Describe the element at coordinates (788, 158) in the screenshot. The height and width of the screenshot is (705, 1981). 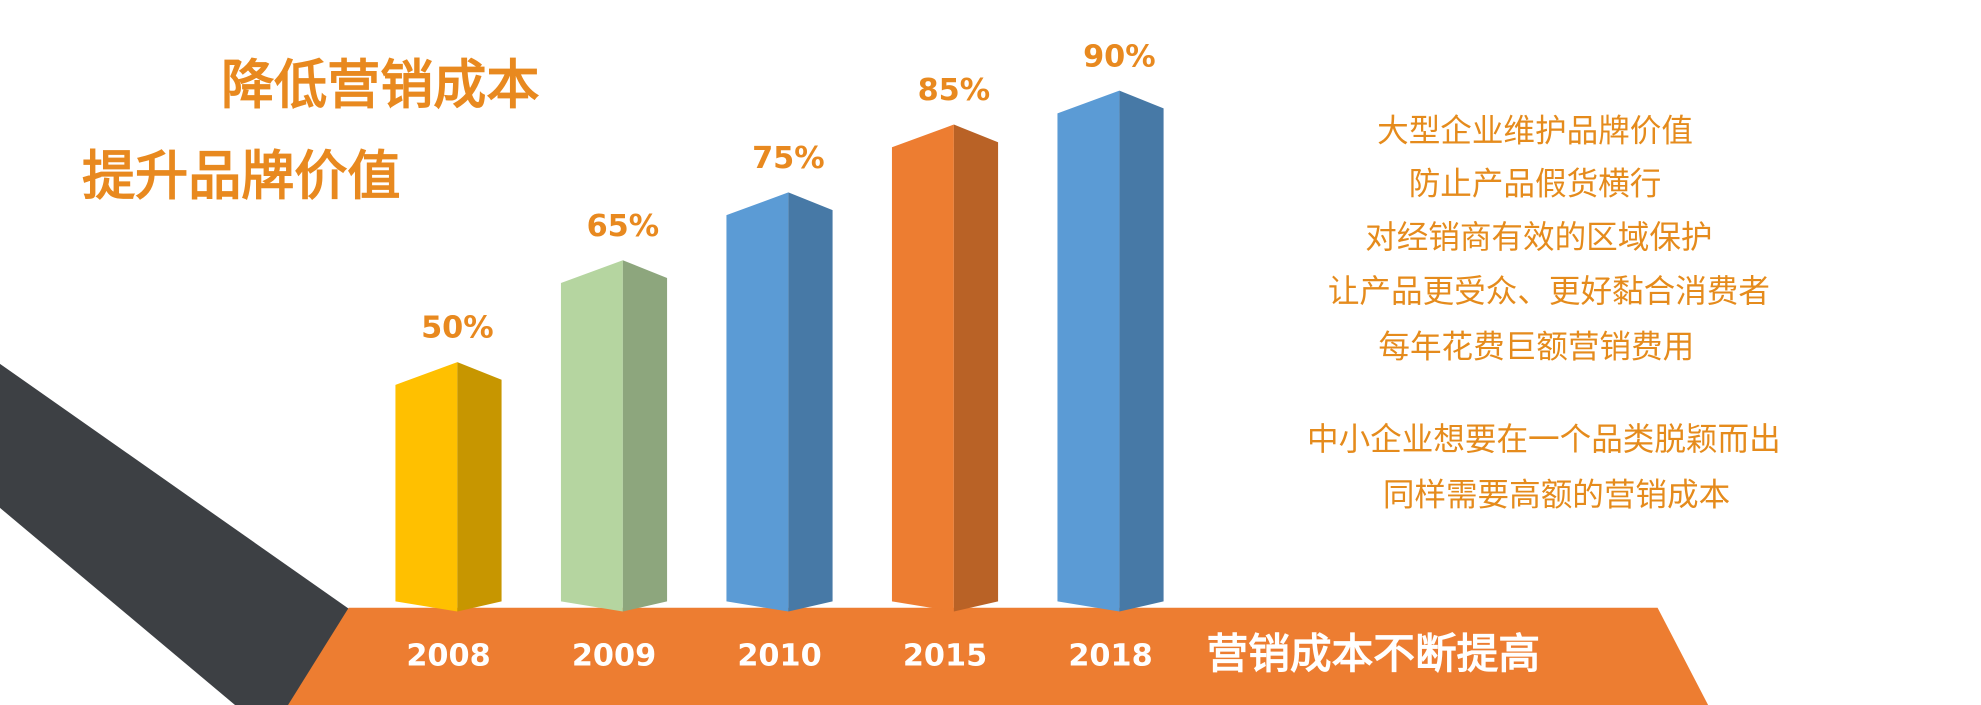
I see `value-label: 75%` at that location.